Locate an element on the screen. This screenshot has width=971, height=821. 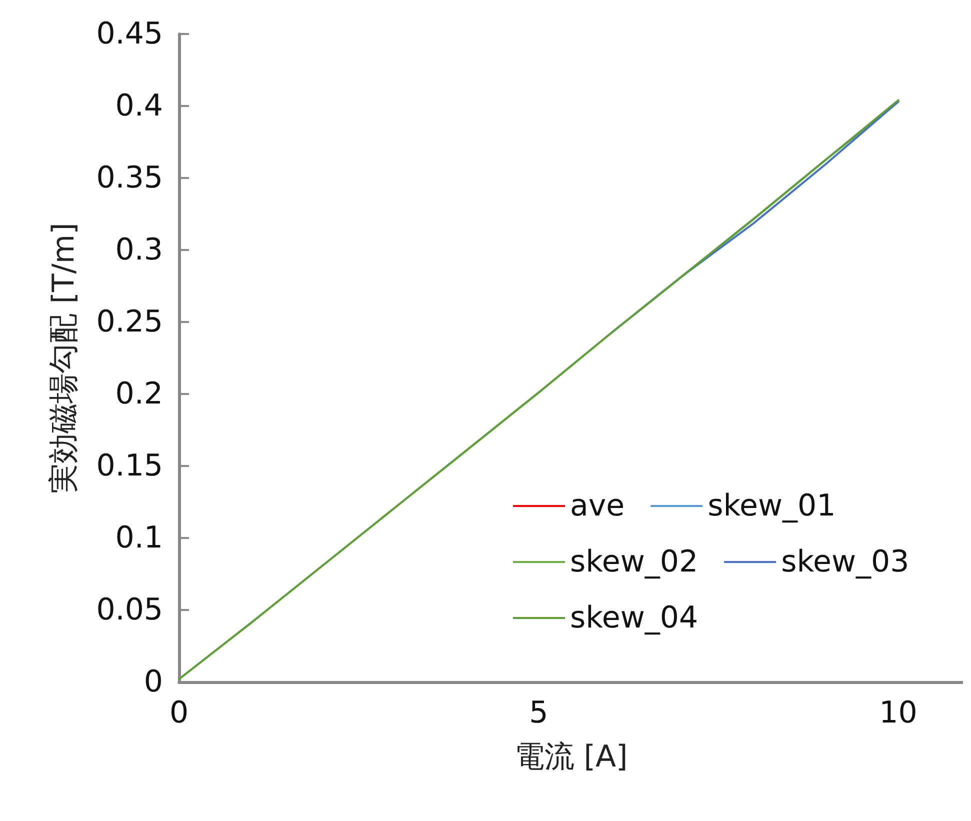
x-tick-label: 10 is located at coordinates (898, 713).